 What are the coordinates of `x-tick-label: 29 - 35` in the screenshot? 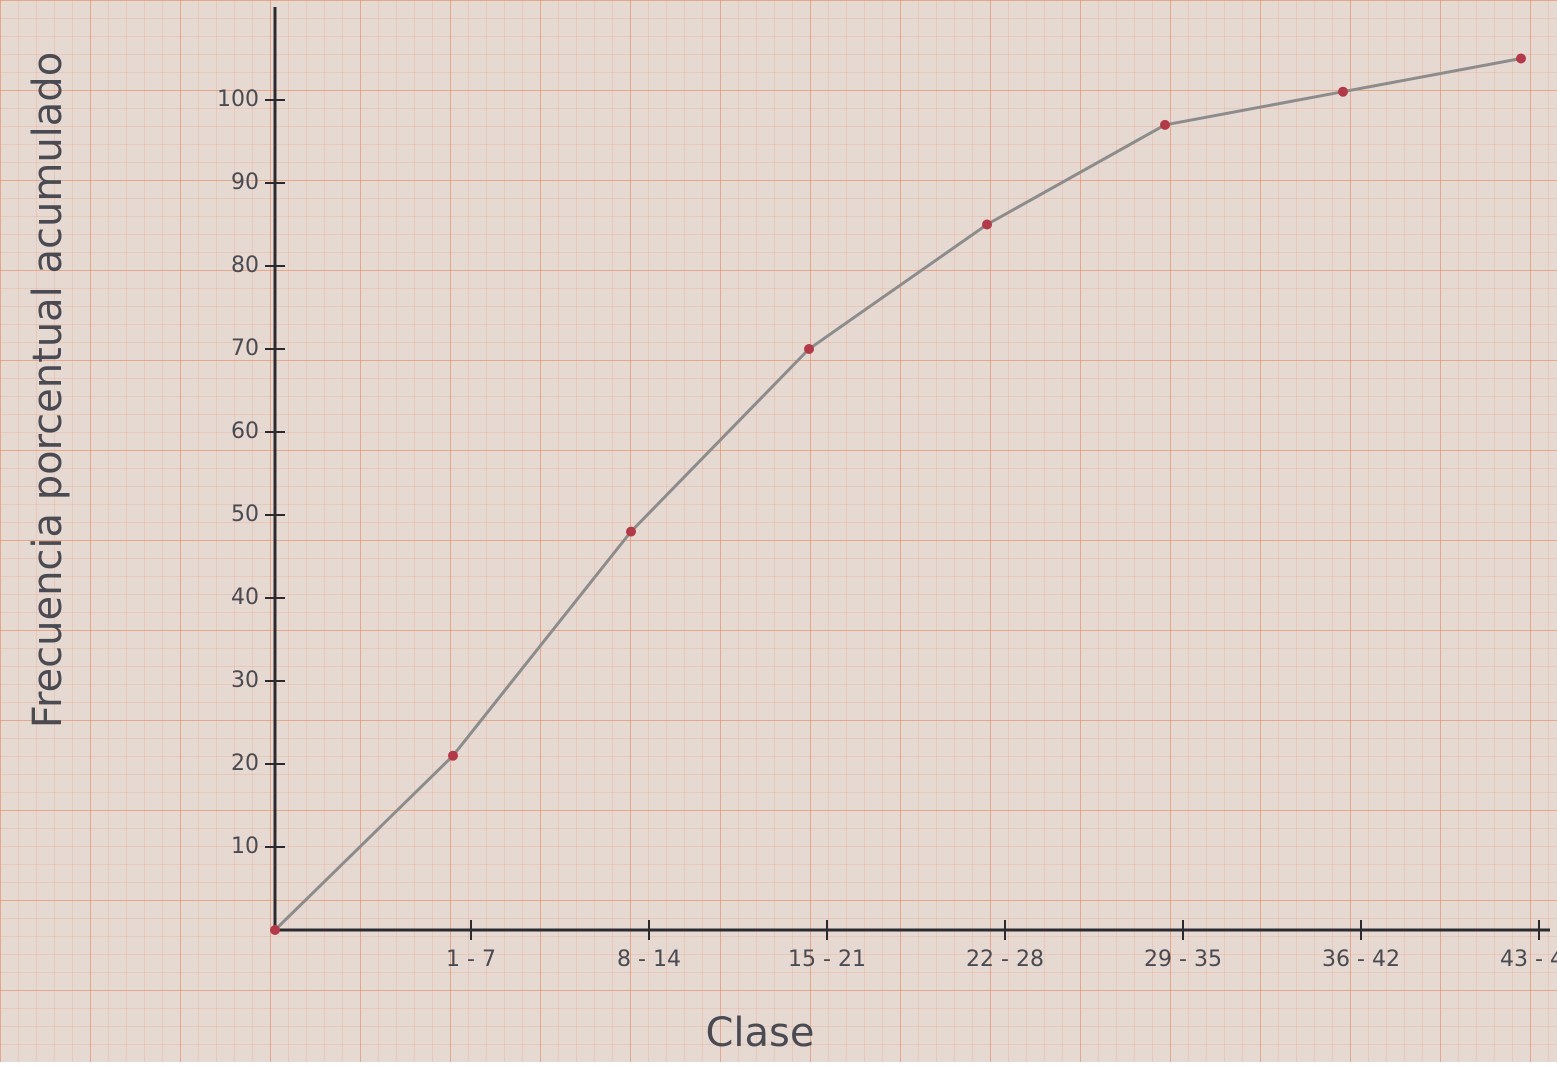 It's located at (1183, 959).